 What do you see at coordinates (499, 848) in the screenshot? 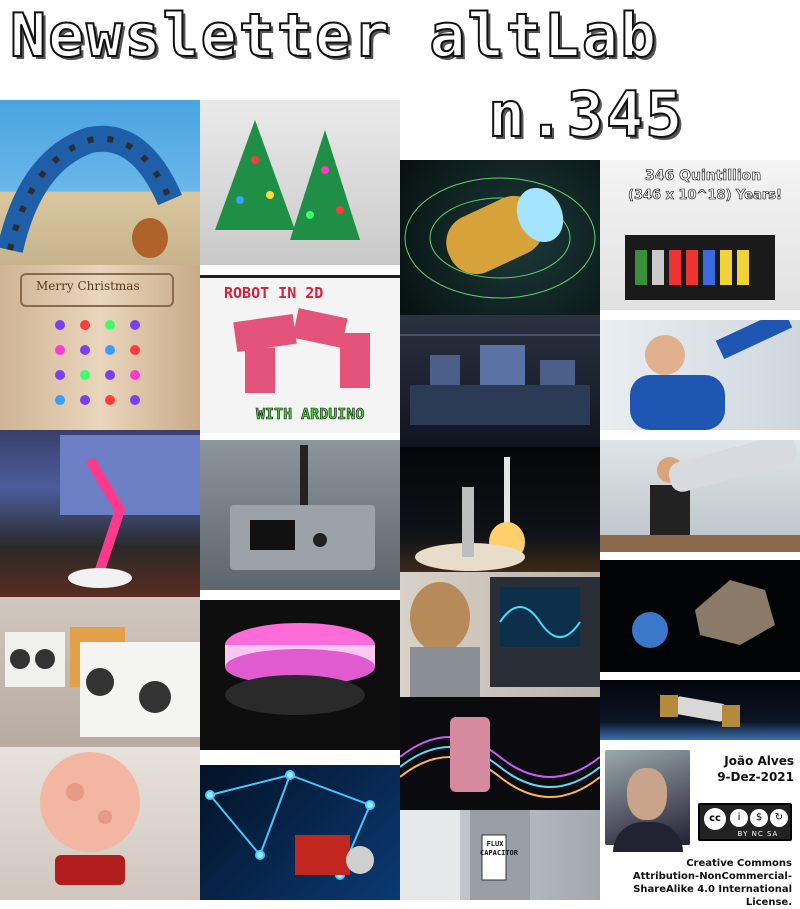
I see `flux-capacitor-caption: FLUX CAPACITOR` at bounding box center [499, 848].